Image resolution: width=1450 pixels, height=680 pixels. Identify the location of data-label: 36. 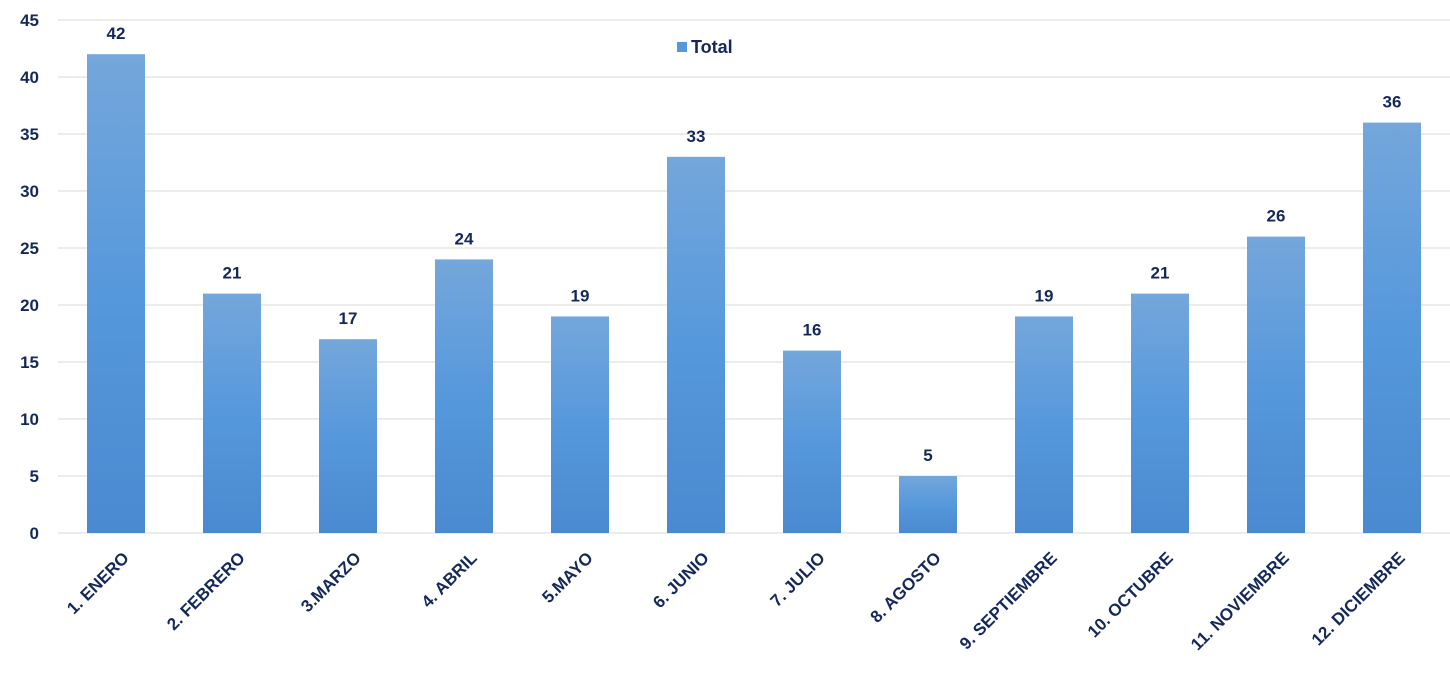
(1392, 102).